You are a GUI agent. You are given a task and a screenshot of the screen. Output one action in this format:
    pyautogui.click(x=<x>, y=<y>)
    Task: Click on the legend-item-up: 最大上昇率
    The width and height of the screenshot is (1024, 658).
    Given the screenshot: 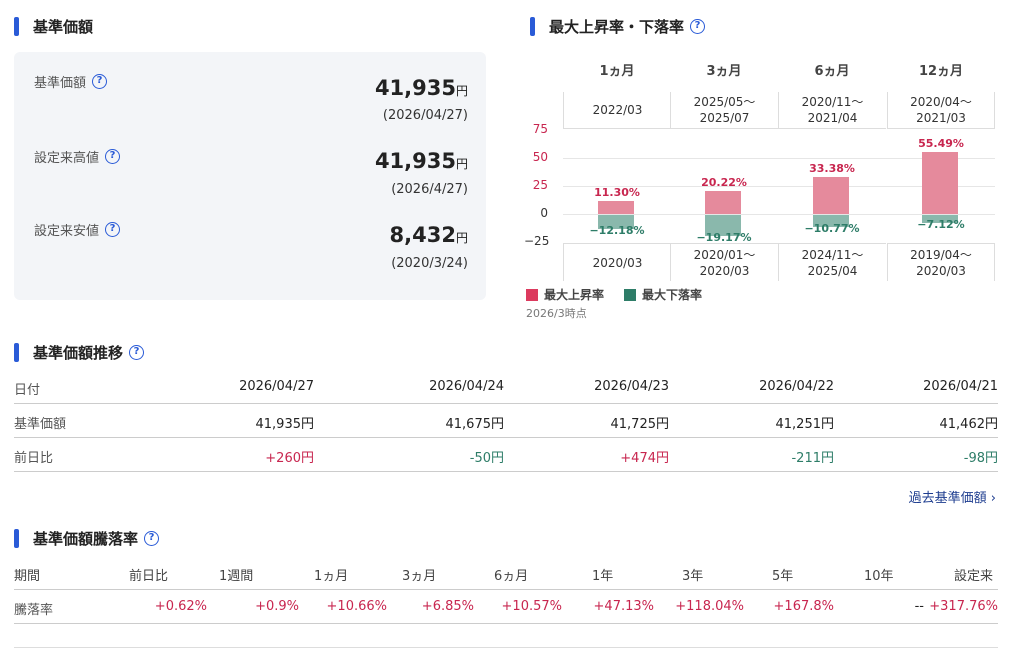 What is the action you would take?
    pyautogui.click(x=565, y=294)
    